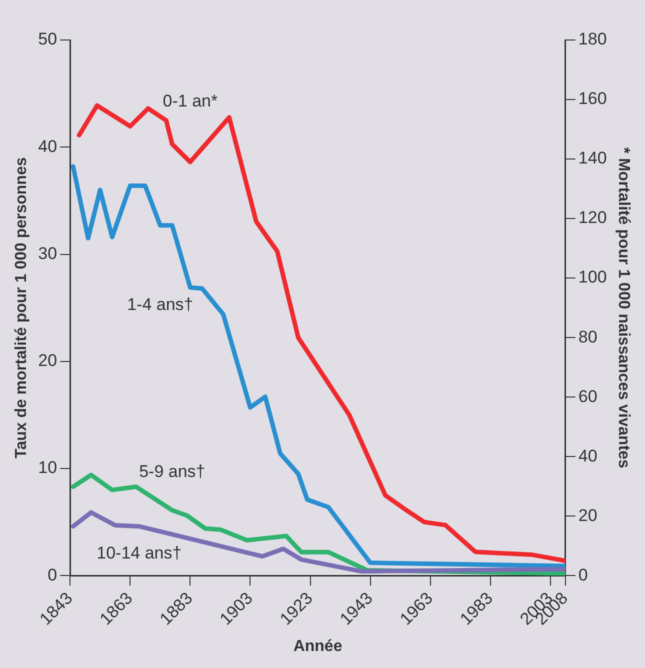 The height and width of the screenshot is (668, 645). I want to click on y2-tick-label: 0, so click(583, 574).